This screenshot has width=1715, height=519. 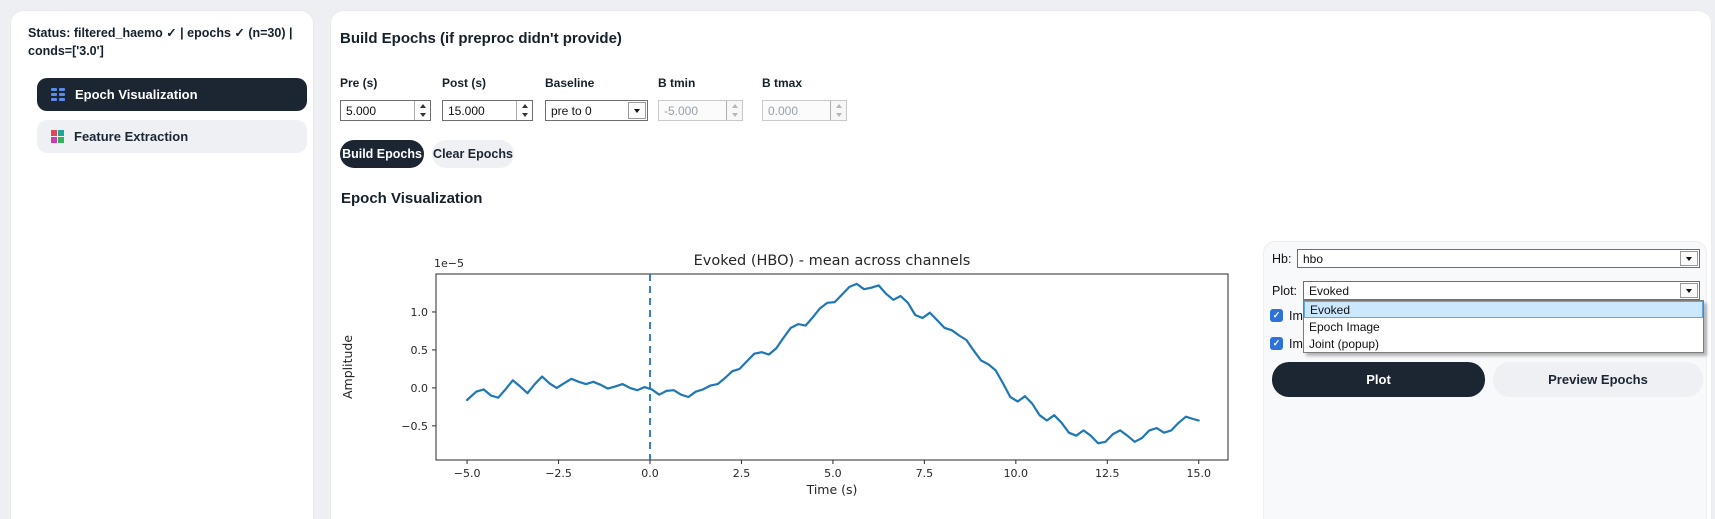 What do you see at coordinates (66, 50) in the screenshot?
I see `status-line-2: conds=['3.0']` at bounding box center [66, 50].